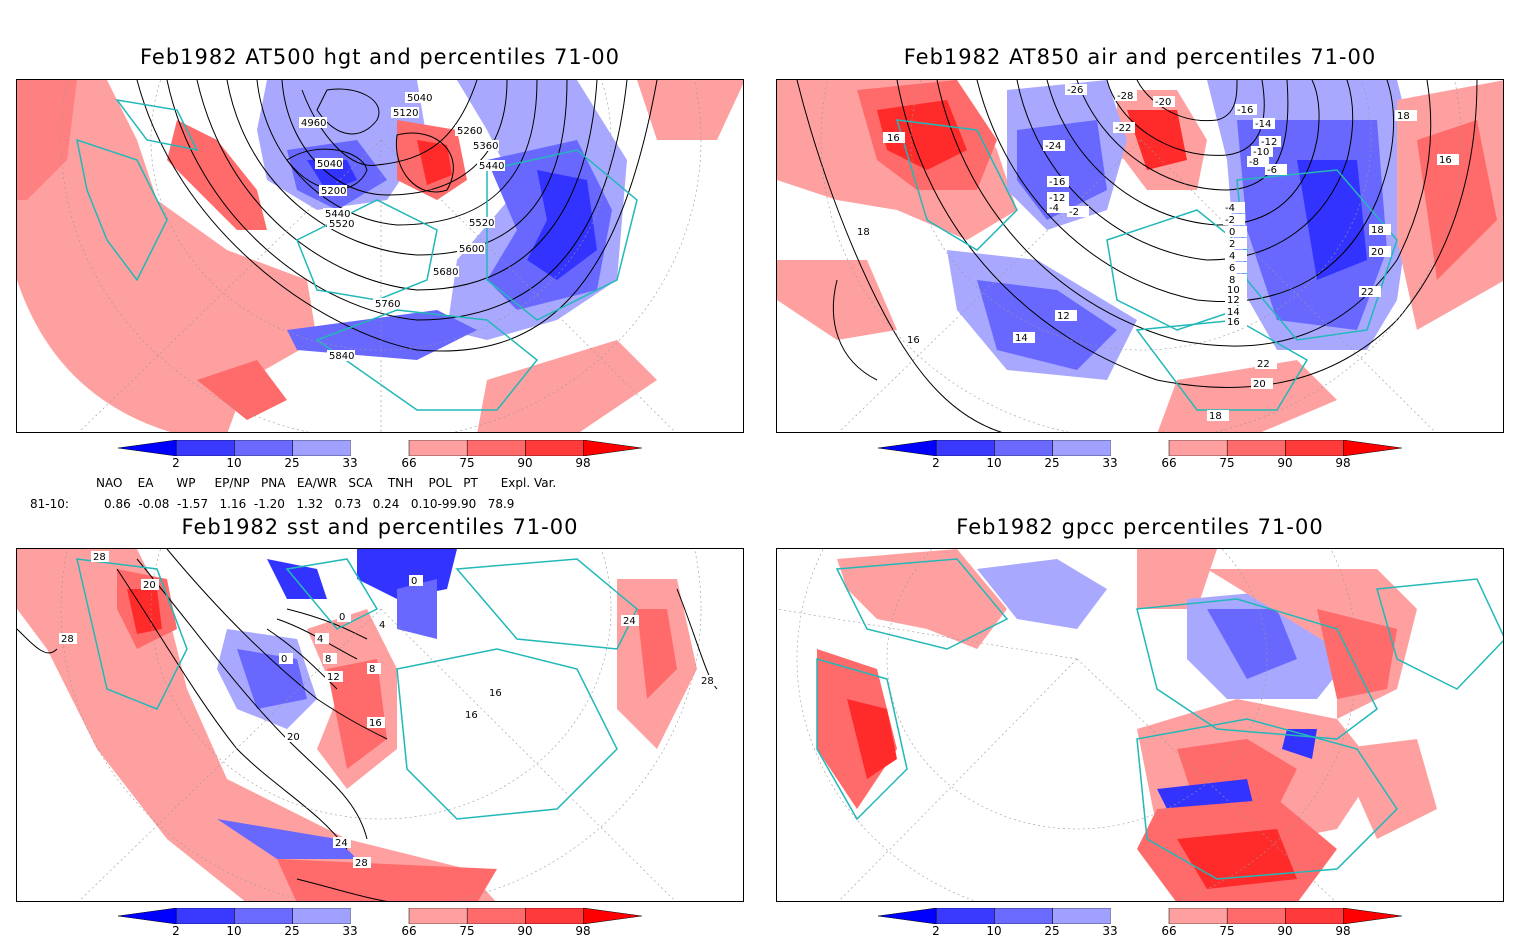  I want to click on contour-label: 5440, so click(337, 214).